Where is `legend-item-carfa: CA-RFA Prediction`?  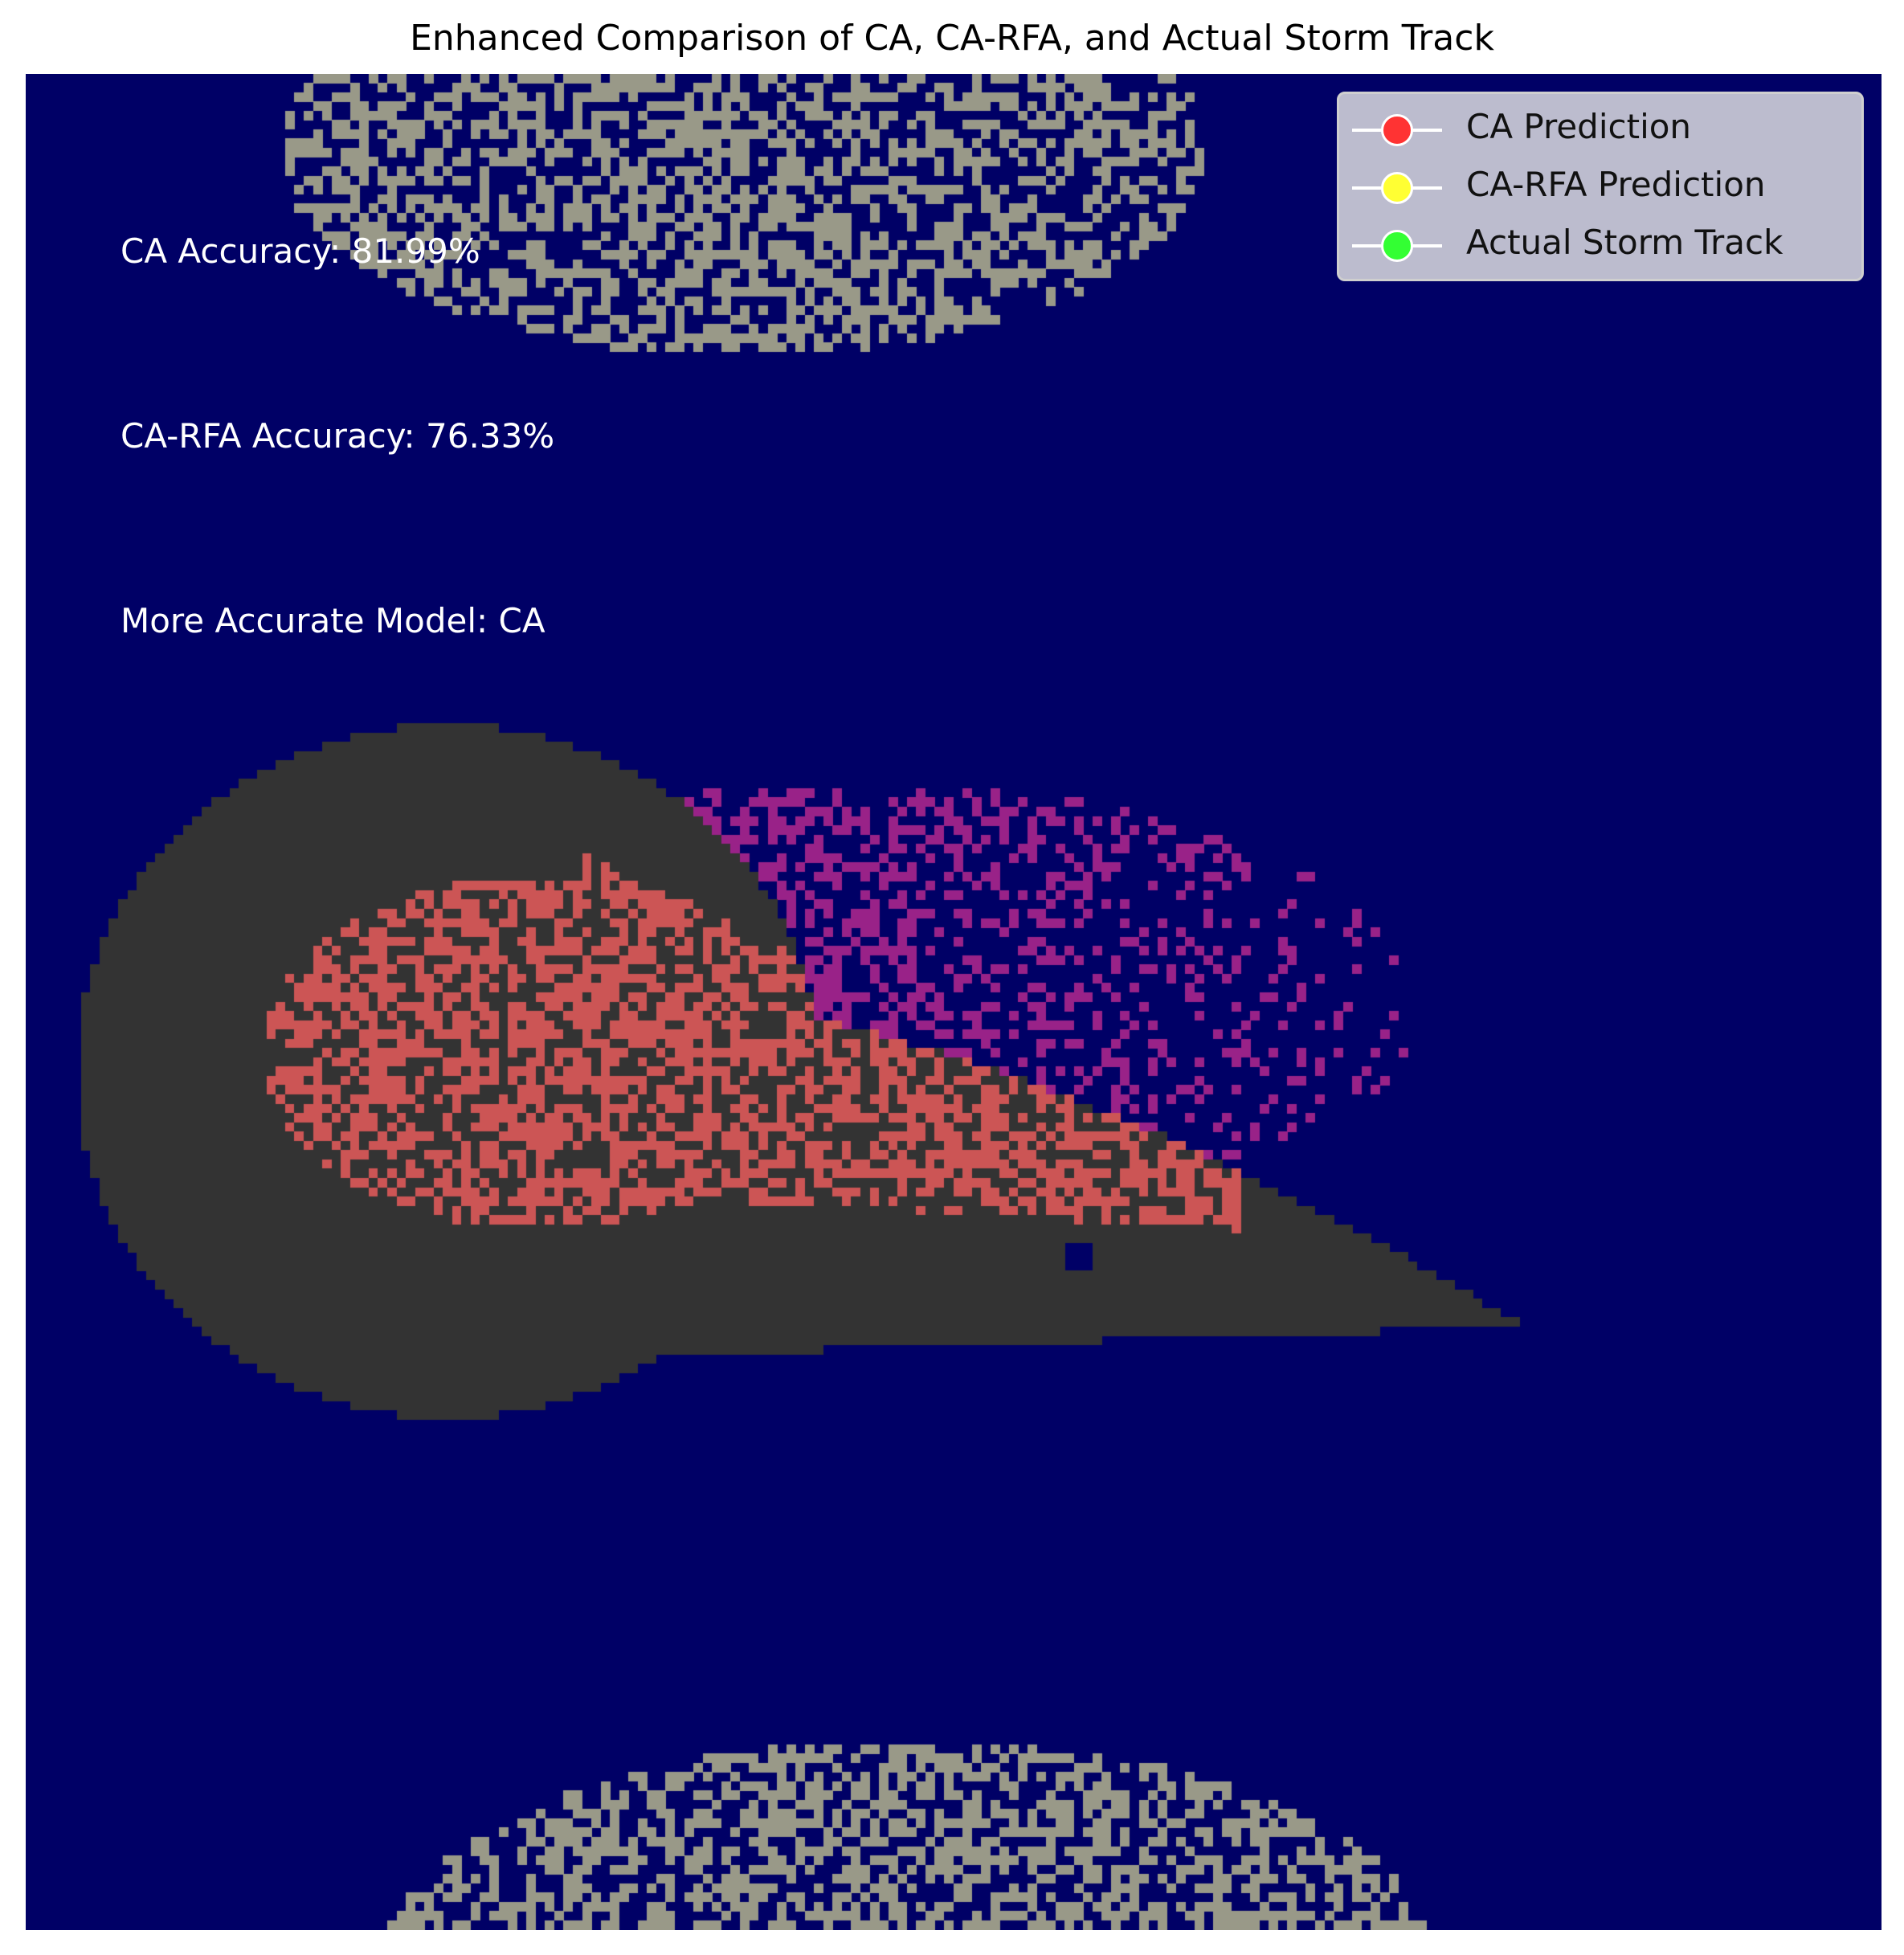 legend-item-carfa: CA-RFA Prediction is located at coordinates (1600, 188).